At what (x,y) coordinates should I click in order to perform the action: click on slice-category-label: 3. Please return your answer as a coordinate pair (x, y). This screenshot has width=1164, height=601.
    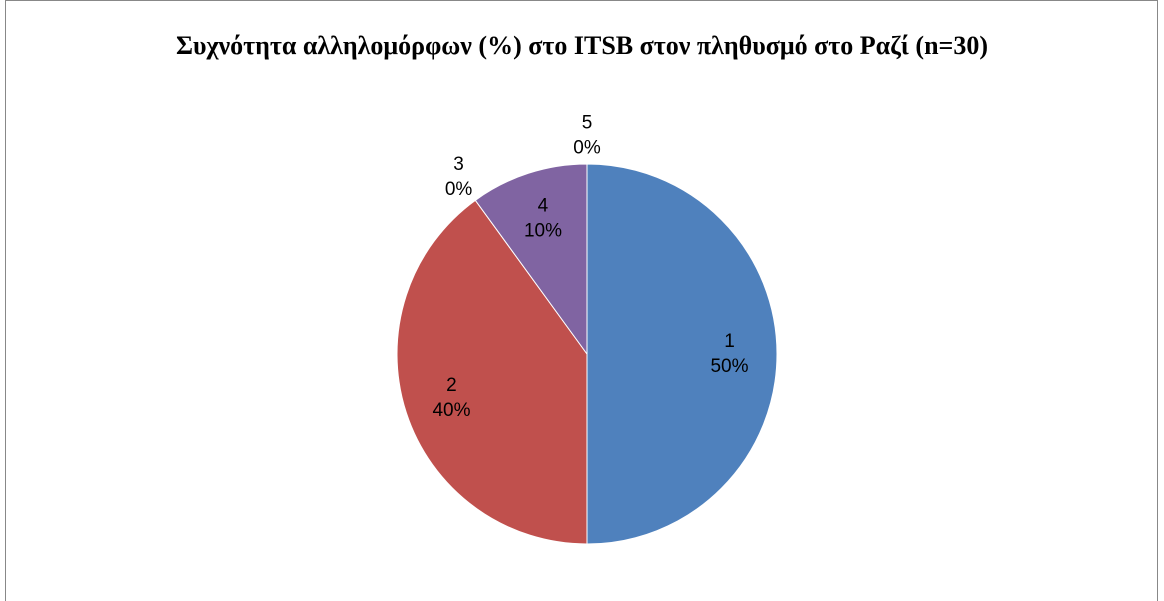
    Looking at the image, I should click on (458, 164).